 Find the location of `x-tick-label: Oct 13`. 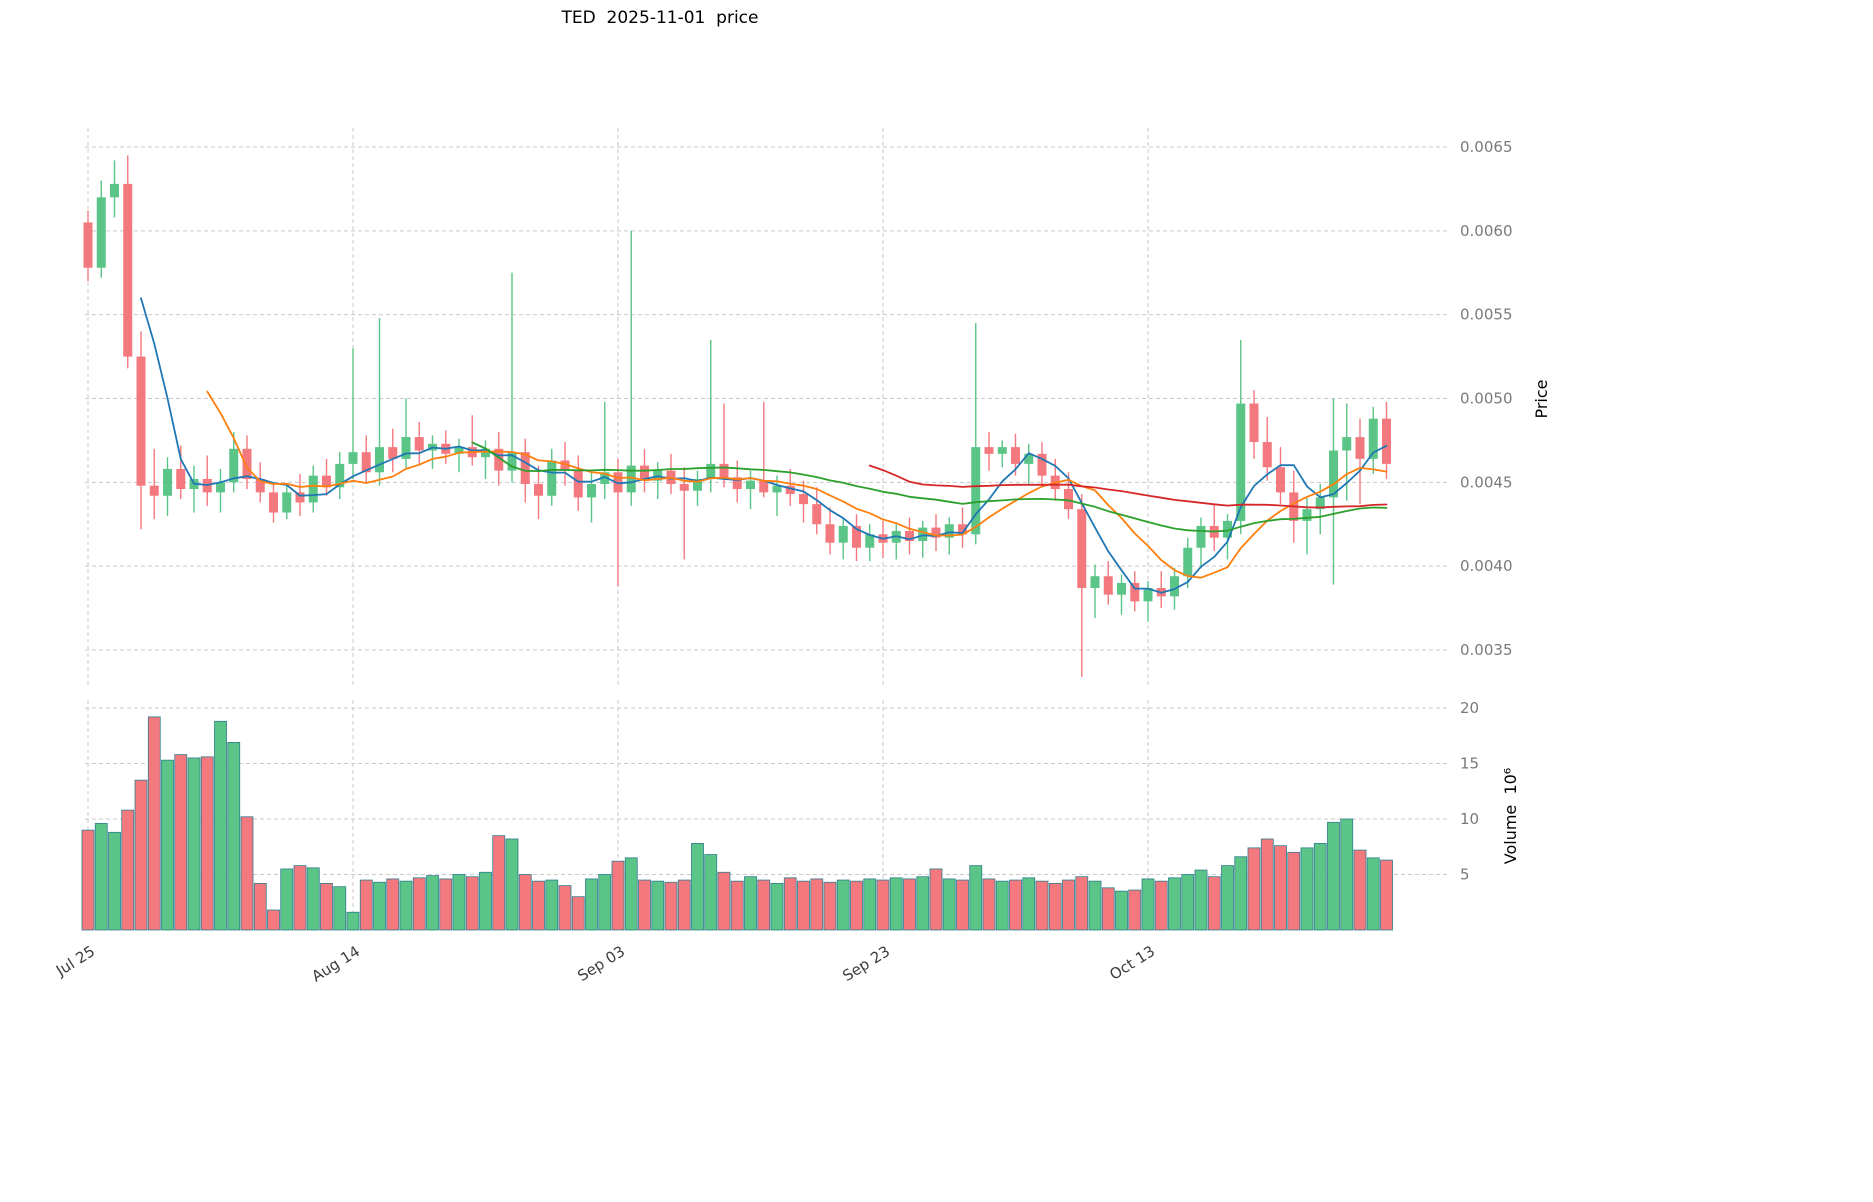

x-tick-label: Oct 13 is located at coordinates (1132, 963).